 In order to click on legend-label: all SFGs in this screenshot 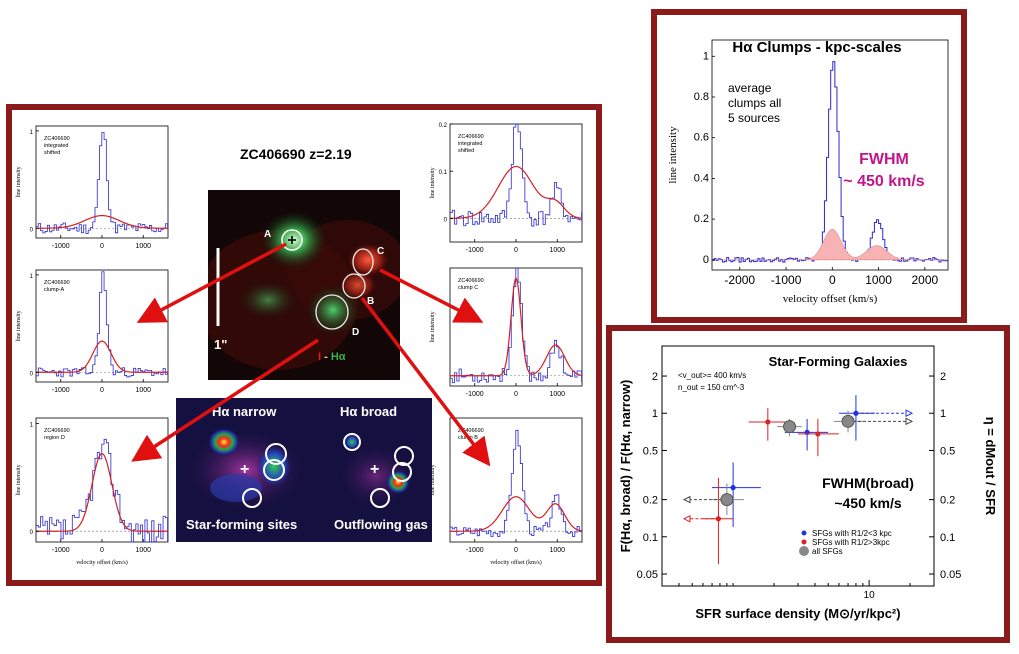, I will do `click(827, 551)`.